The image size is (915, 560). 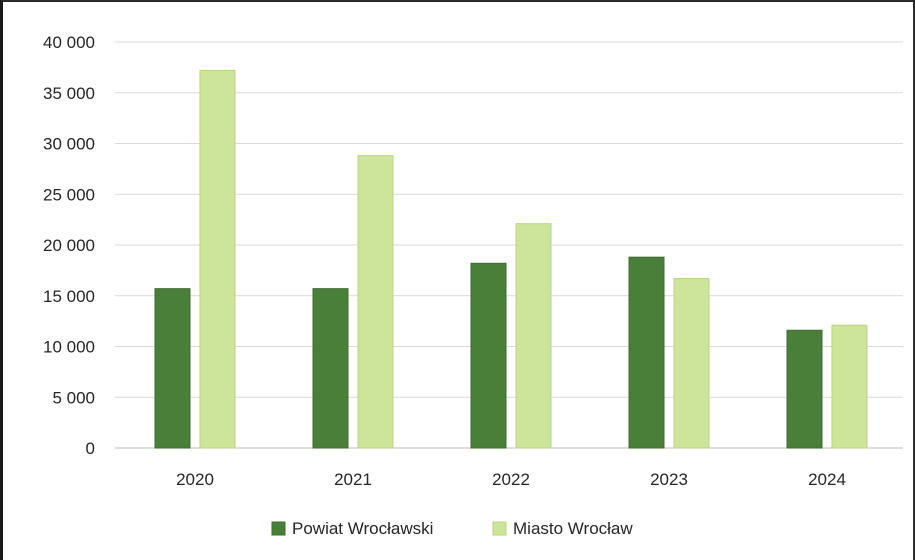 I want to click on y-tick-label: 25 000, so click(x=69, y=194).